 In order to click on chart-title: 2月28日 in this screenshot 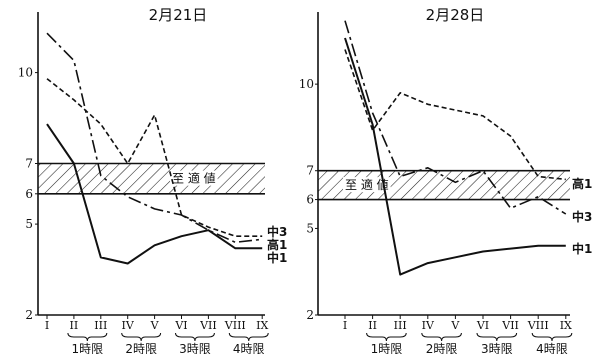, I will do `click(455, 15)`.